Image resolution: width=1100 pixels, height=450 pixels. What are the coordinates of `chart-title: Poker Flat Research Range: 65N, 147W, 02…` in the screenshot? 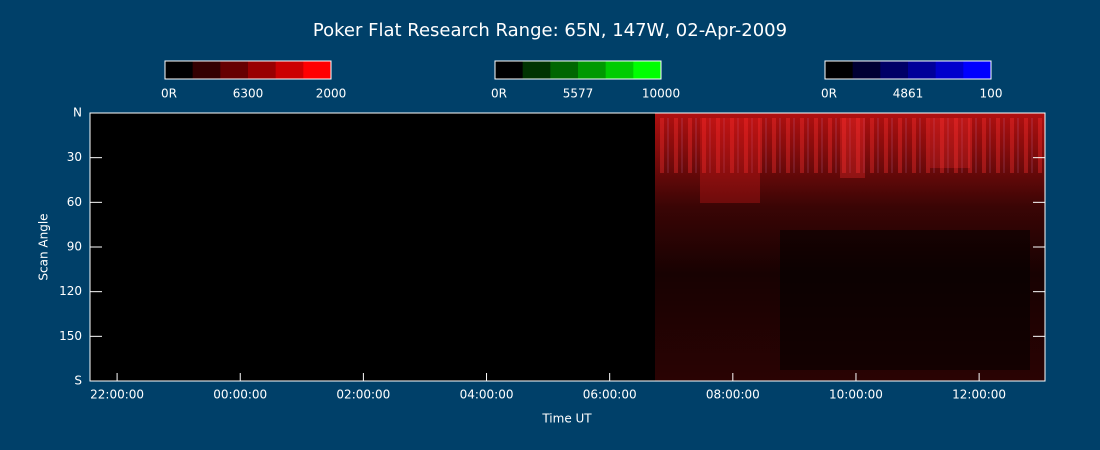 It's located at (550, 30).